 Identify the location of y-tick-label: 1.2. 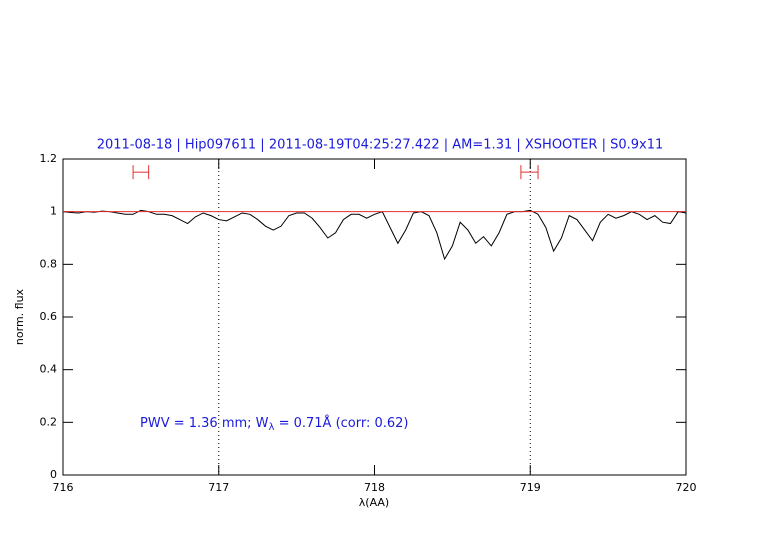
(49, 158).